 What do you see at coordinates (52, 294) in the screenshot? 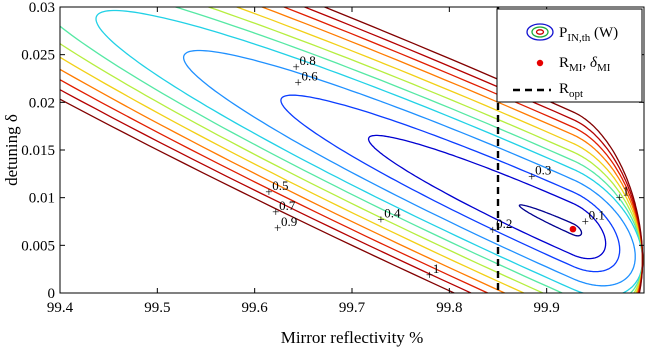
I see `y-tick-label: 0` at bounding box center [52, 294].